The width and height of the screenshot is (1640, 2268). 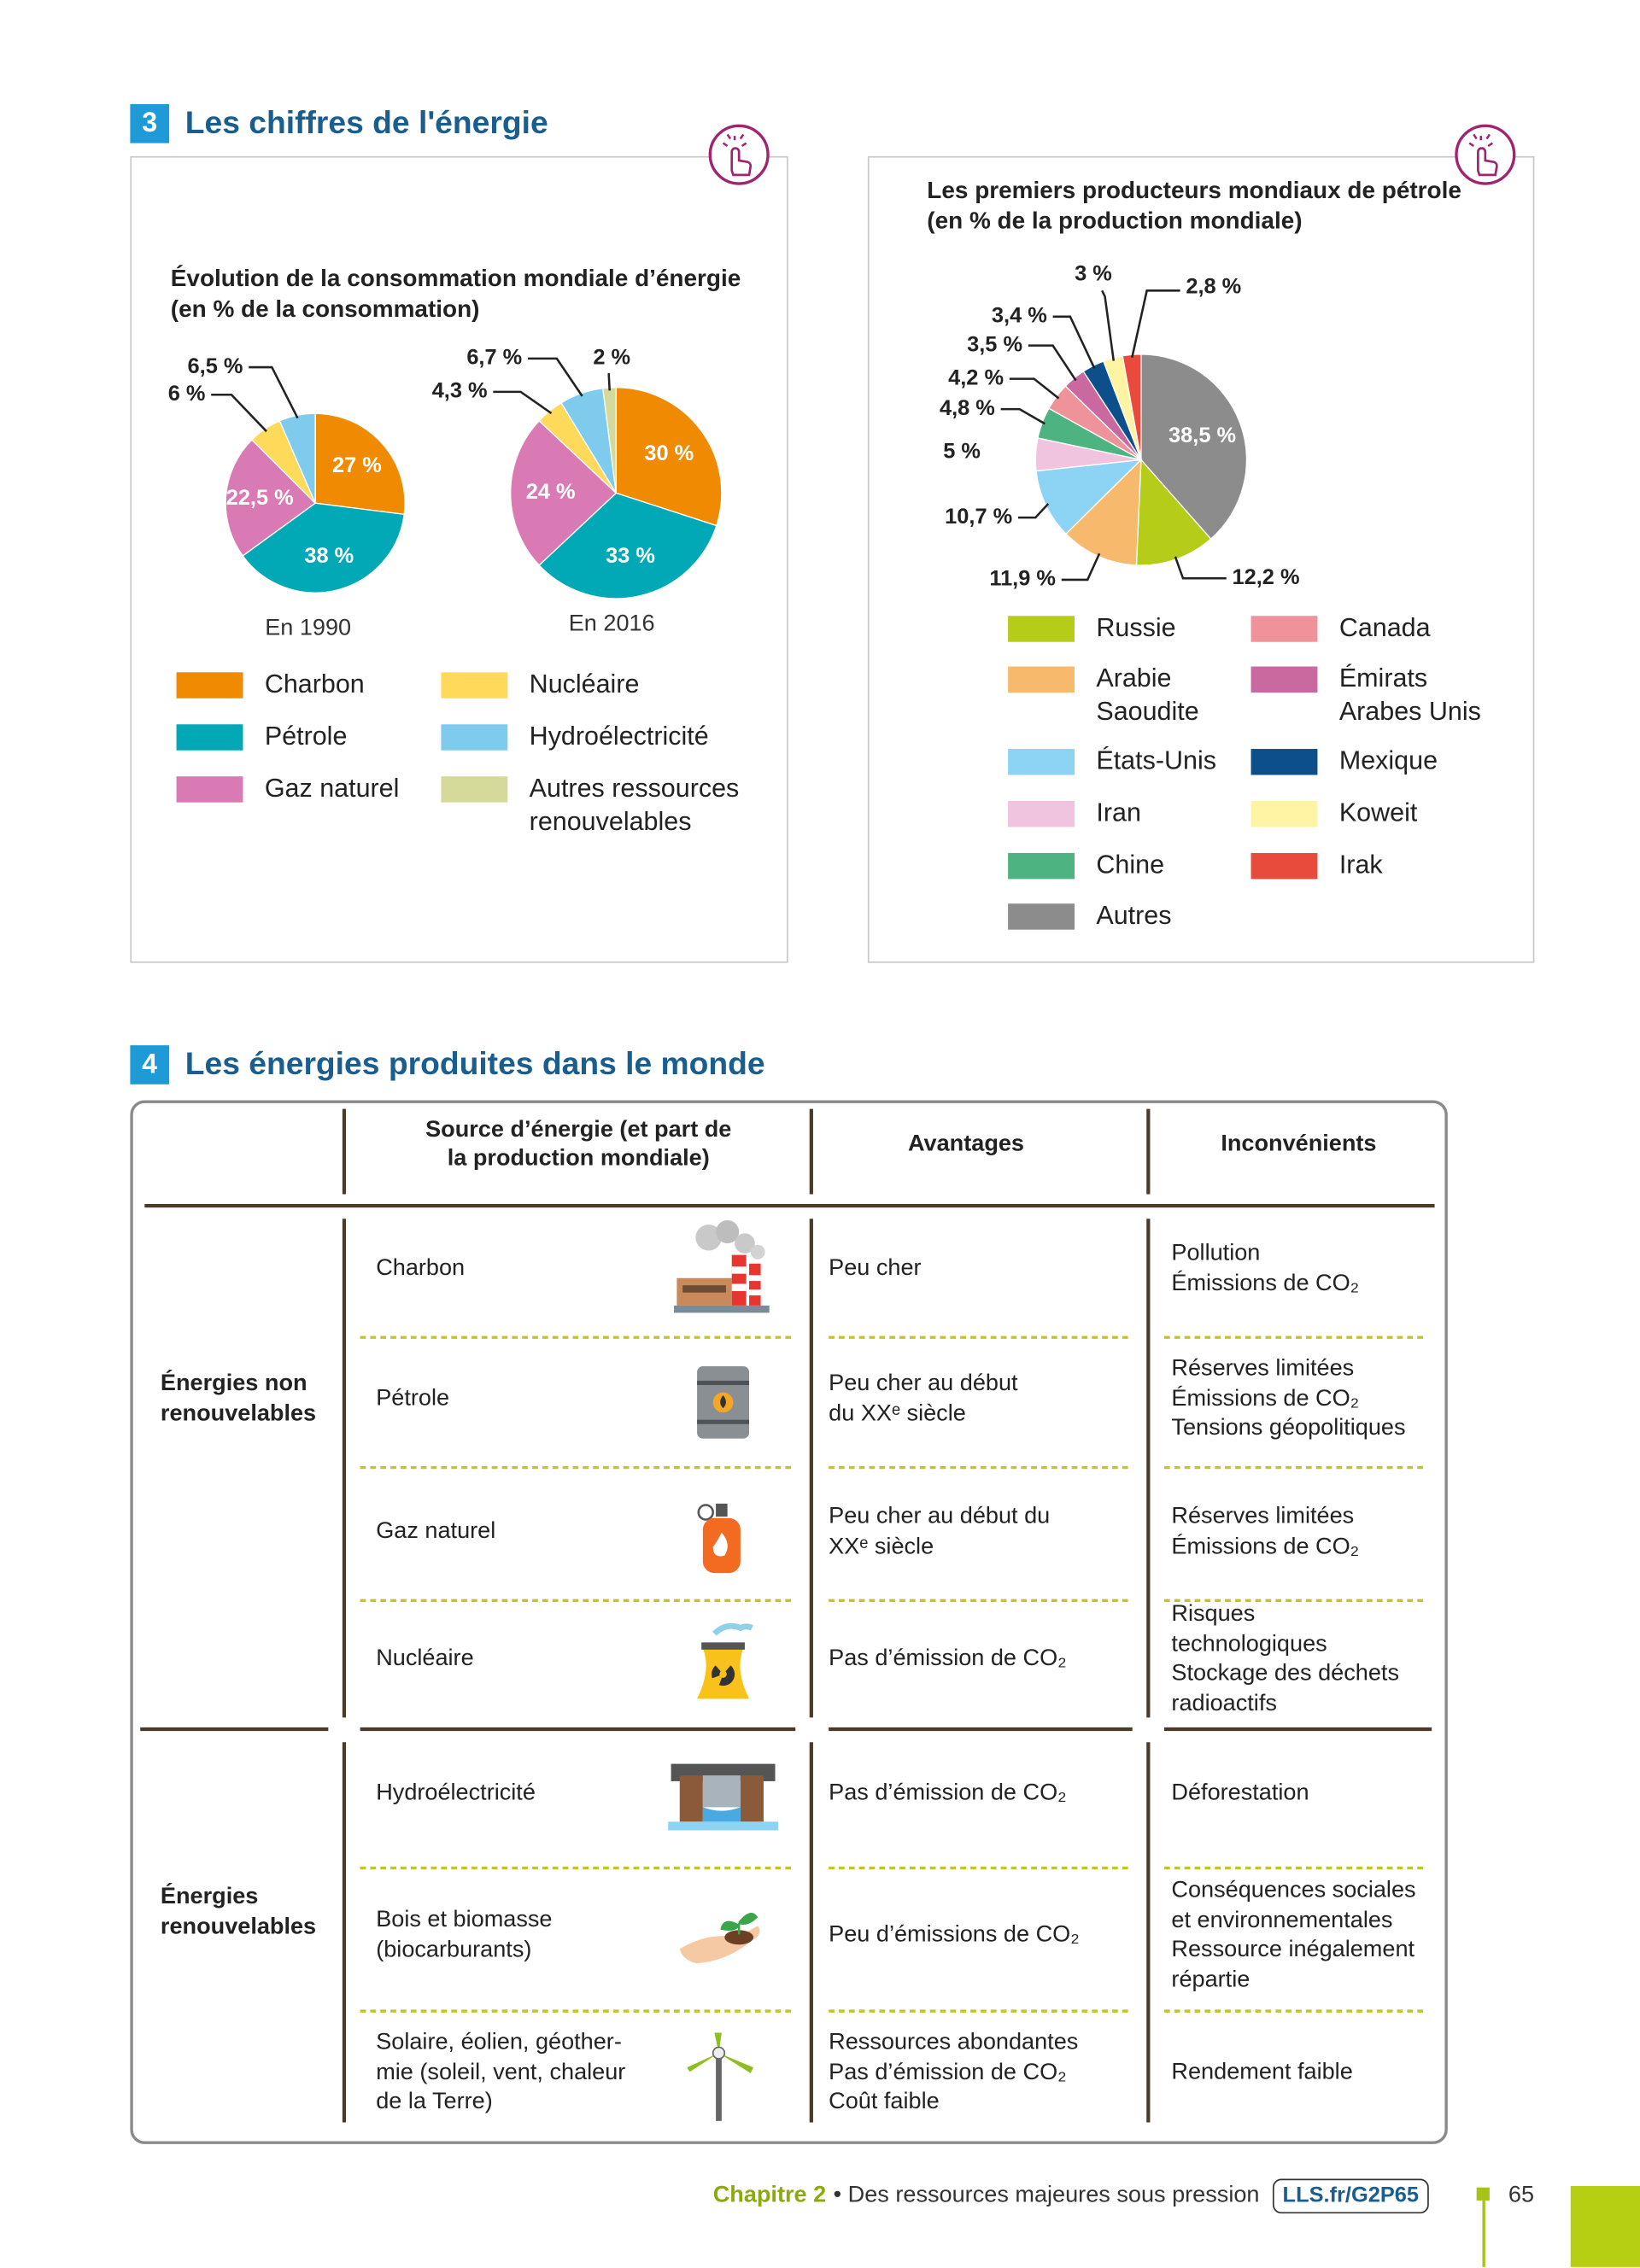 What do you see at coordinates (612, 623) in the screenshot?
I see `pie-caption: En 2016` at bounding box center [612, 623].